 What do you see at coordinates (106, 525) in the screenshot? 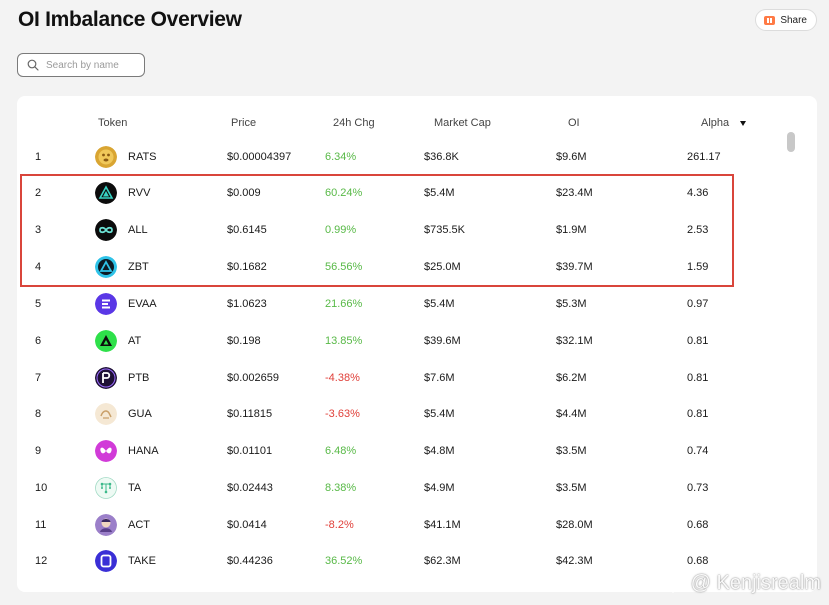
I see `act-avatar-icon` at bounding box center [106, 525].